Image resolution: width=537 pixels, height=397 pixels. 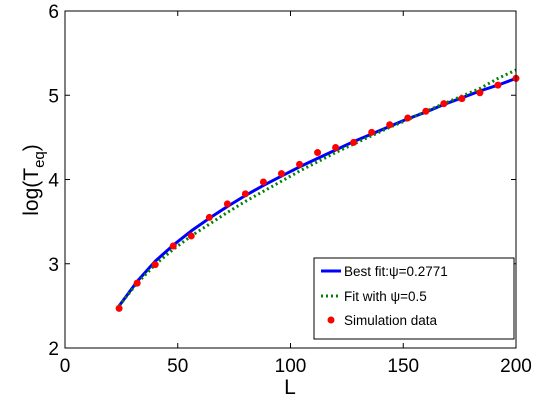 What do you see at coordinates (396, 271) in the screenshot?
I see `legend-label-best-fit: Best fit:ψ=0.2771` at bounding box center [396, 271].